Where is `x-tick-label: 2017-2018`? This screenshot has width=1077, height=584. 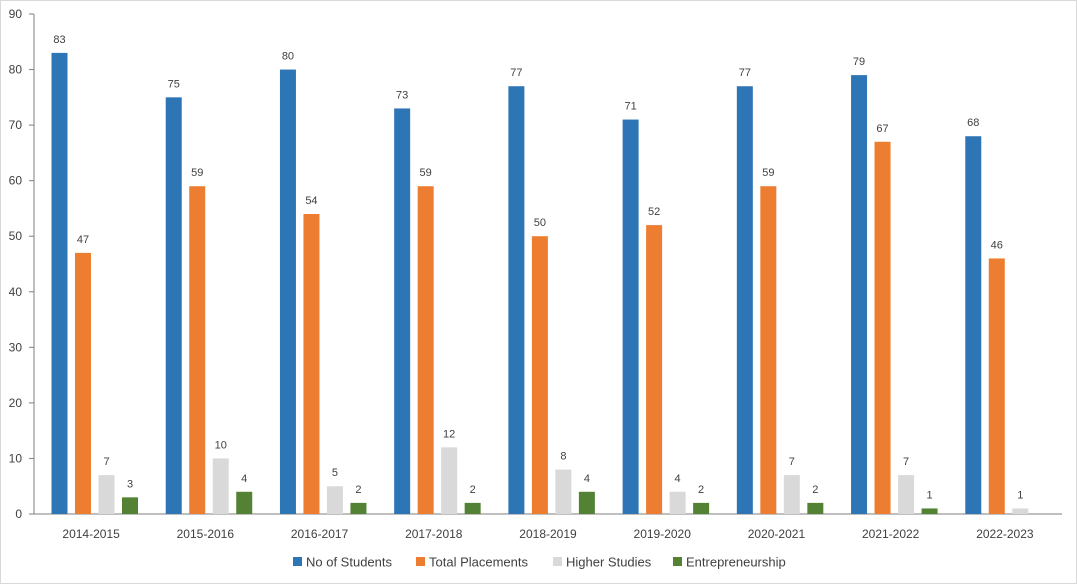 x-tick-label: 2017-2018 is located at coordinates (434, 534).